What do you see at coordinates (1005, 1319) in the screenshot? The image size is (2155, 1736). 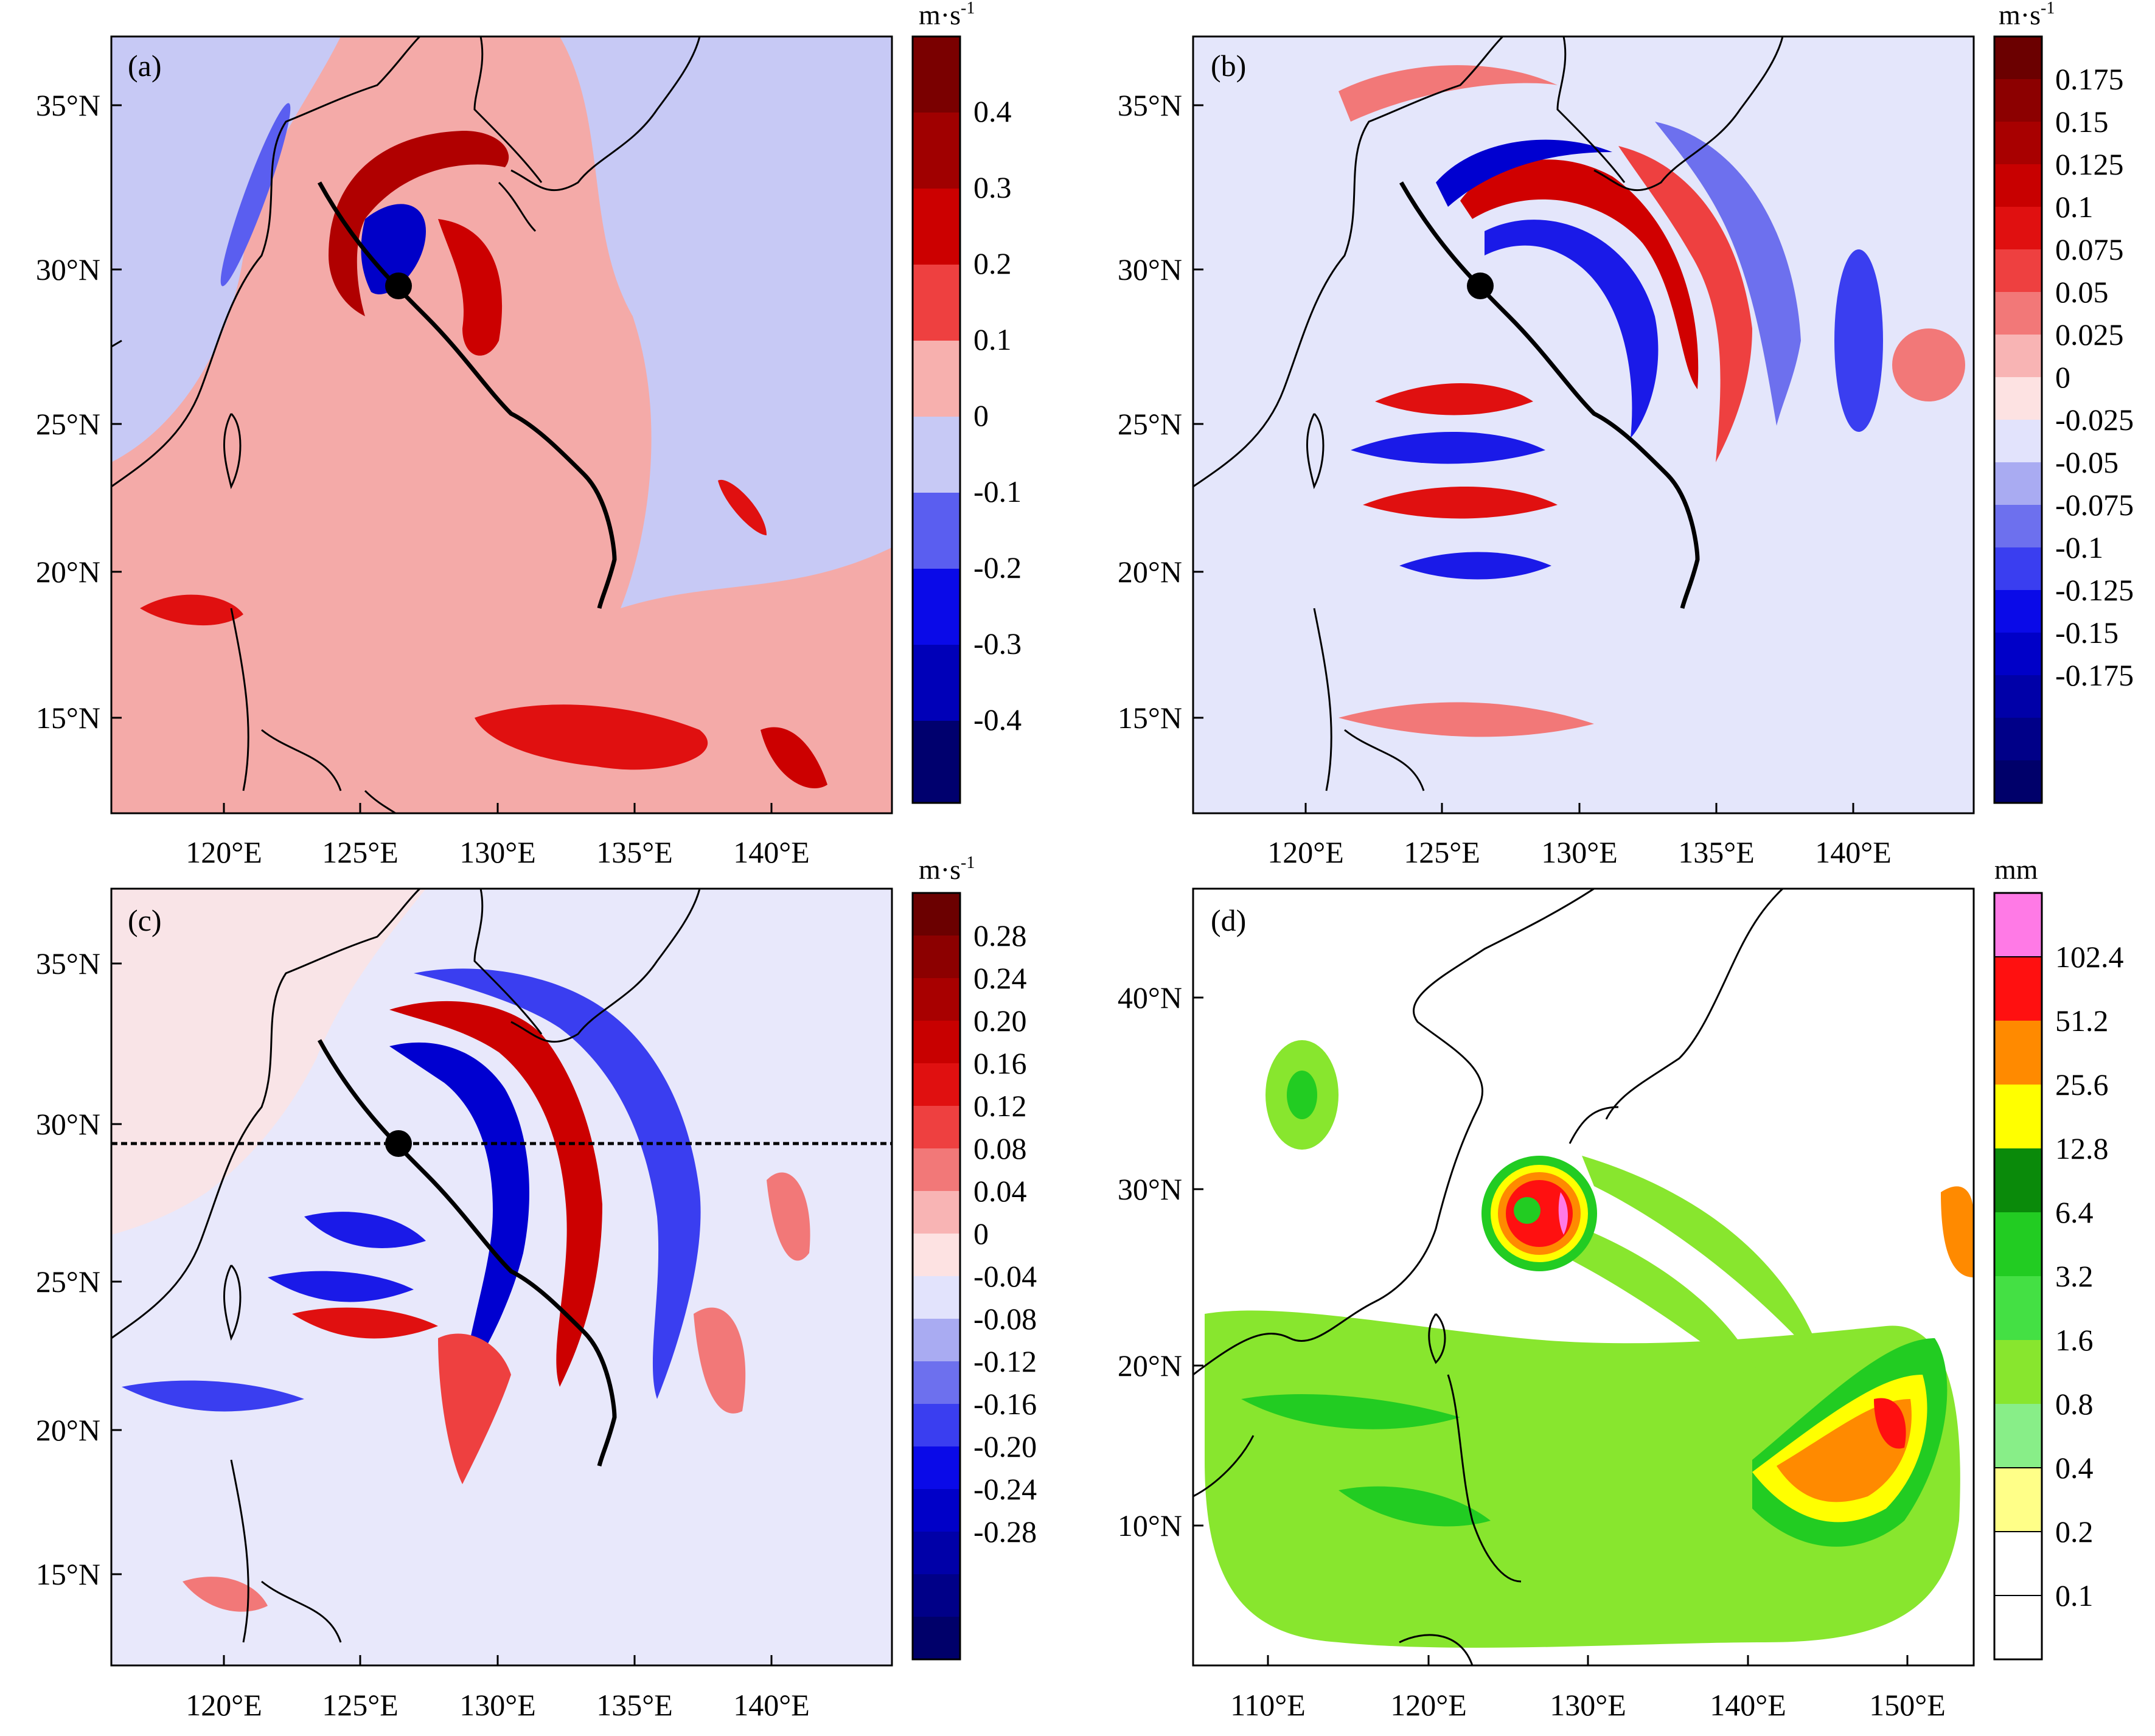 I see `panel-c-colorbar-label: -0.08` at bounding box center [1005, 1319].